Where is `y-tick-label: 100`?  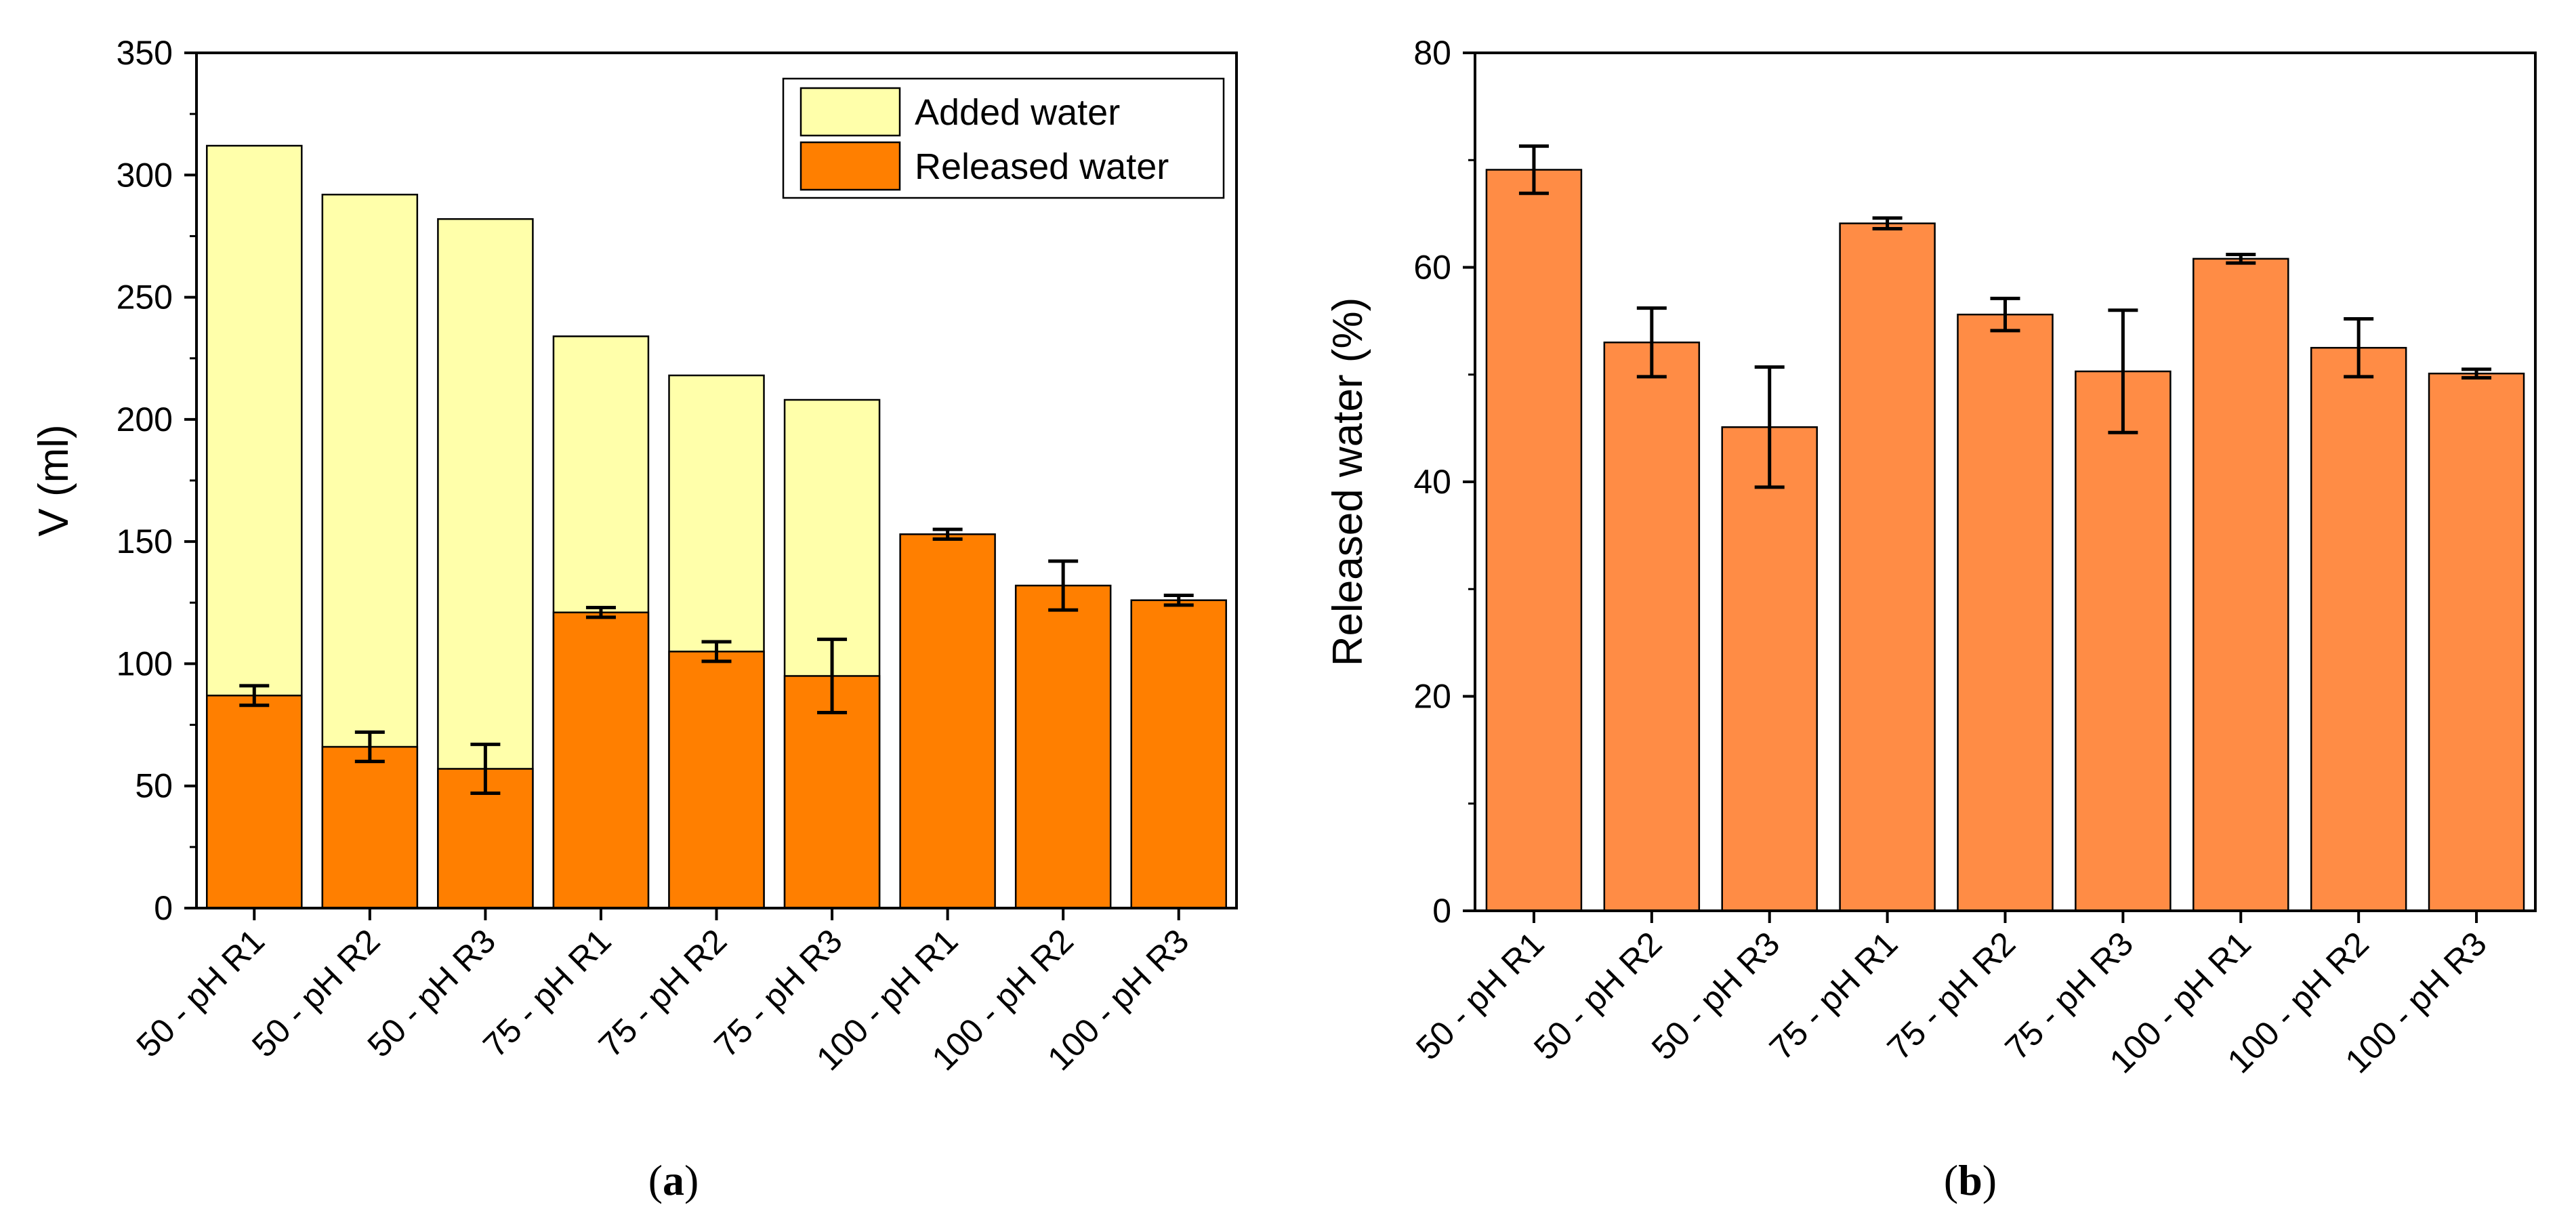
y-tick-label: 100 is located at coordinates (145, 663).